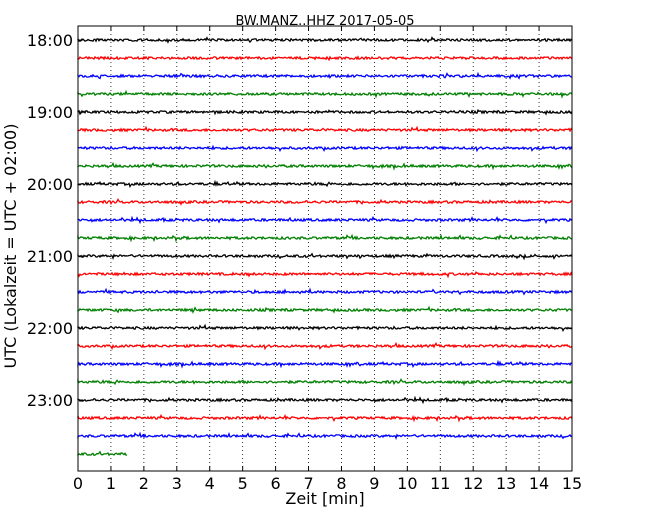 This screenshot has width=650, height=520. I want to click on y-tick-label-23:00: 23:00, so click(50, 400).